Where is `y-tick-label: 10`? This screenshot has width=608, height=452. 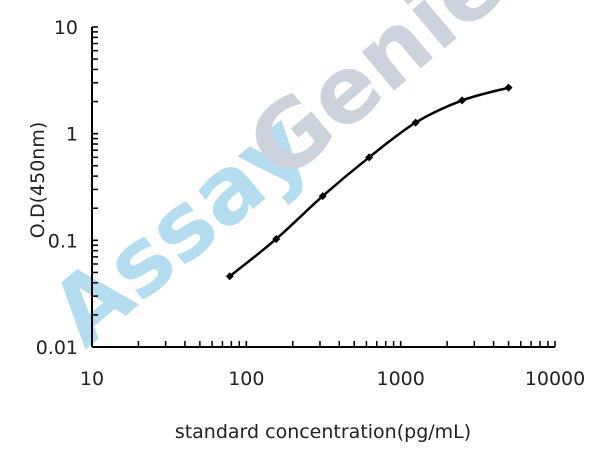
y-tick-label: 10 is located at coordinates (66, 28).